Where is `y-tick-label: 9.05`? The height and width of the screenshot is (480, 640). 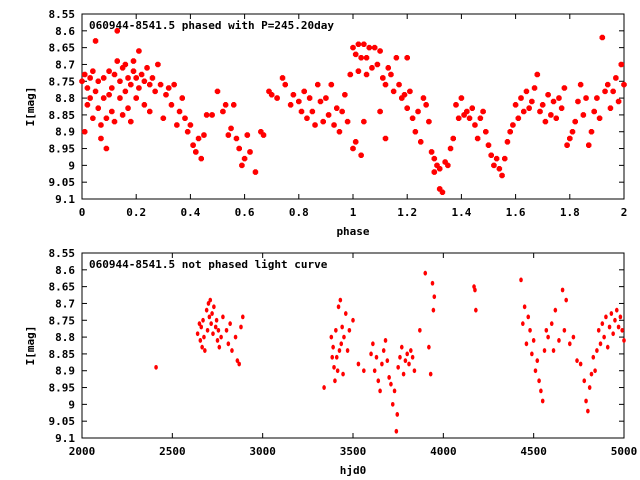
y-tick-label: 9.05 is located at coordinates (62, 421).